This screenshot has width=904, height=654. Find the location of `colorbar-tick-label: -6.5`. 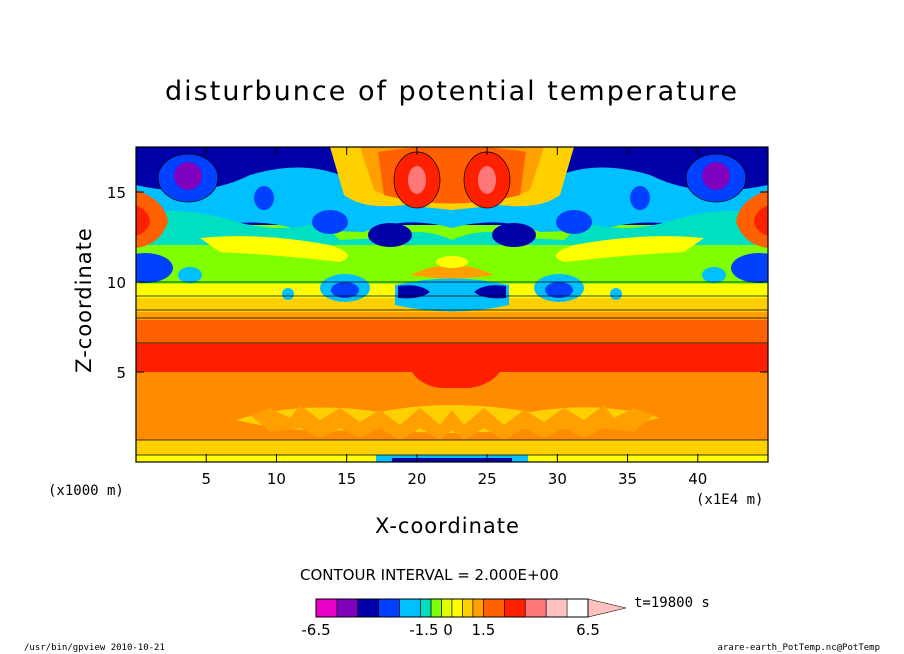

colorbar-tick-label: -6.5 is located at coordinates (315, 630).